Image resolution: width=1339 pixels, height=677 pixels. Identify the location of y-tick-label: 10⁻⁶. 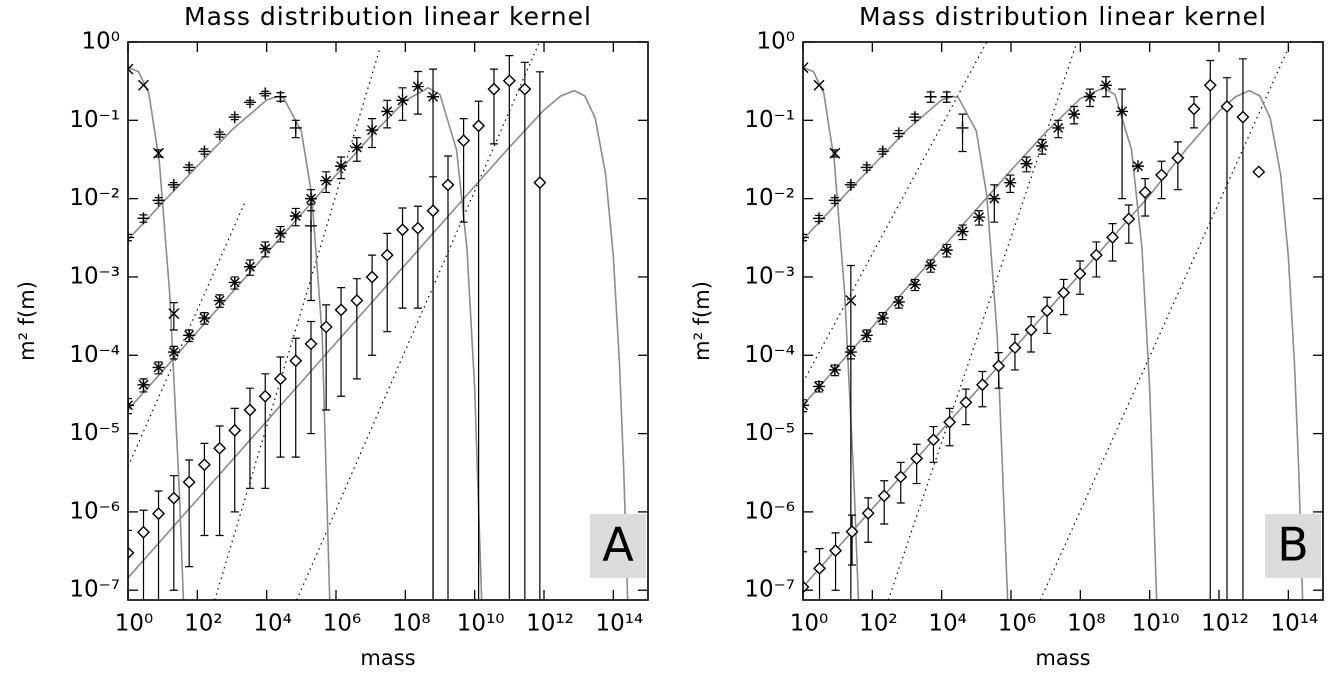
(769, 511).